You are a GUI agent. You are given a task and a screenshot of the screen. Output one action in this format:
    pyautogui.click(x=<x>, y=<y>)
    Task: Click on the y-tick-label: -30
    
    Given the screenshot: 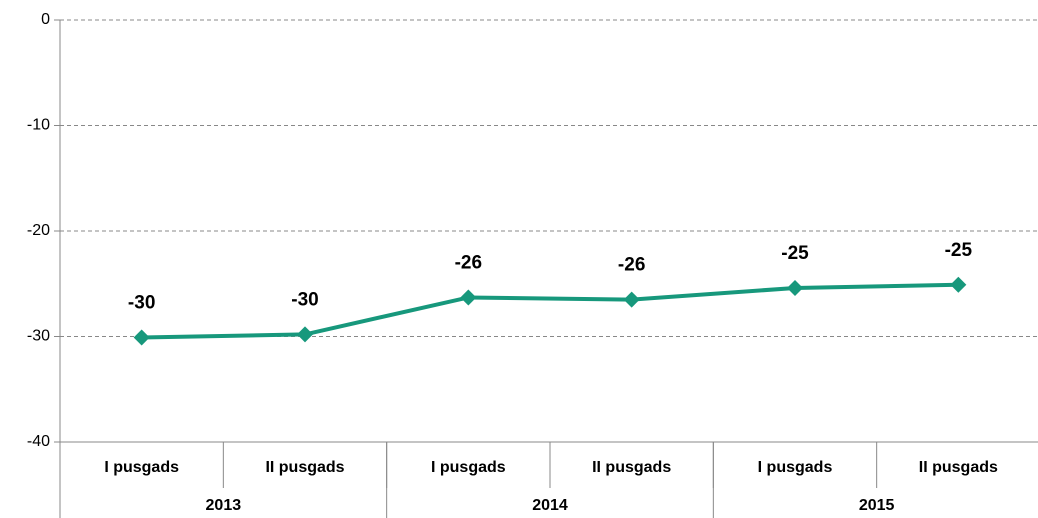 What is the action you would take?
    pyautogui.click(x=38, y=336)
    